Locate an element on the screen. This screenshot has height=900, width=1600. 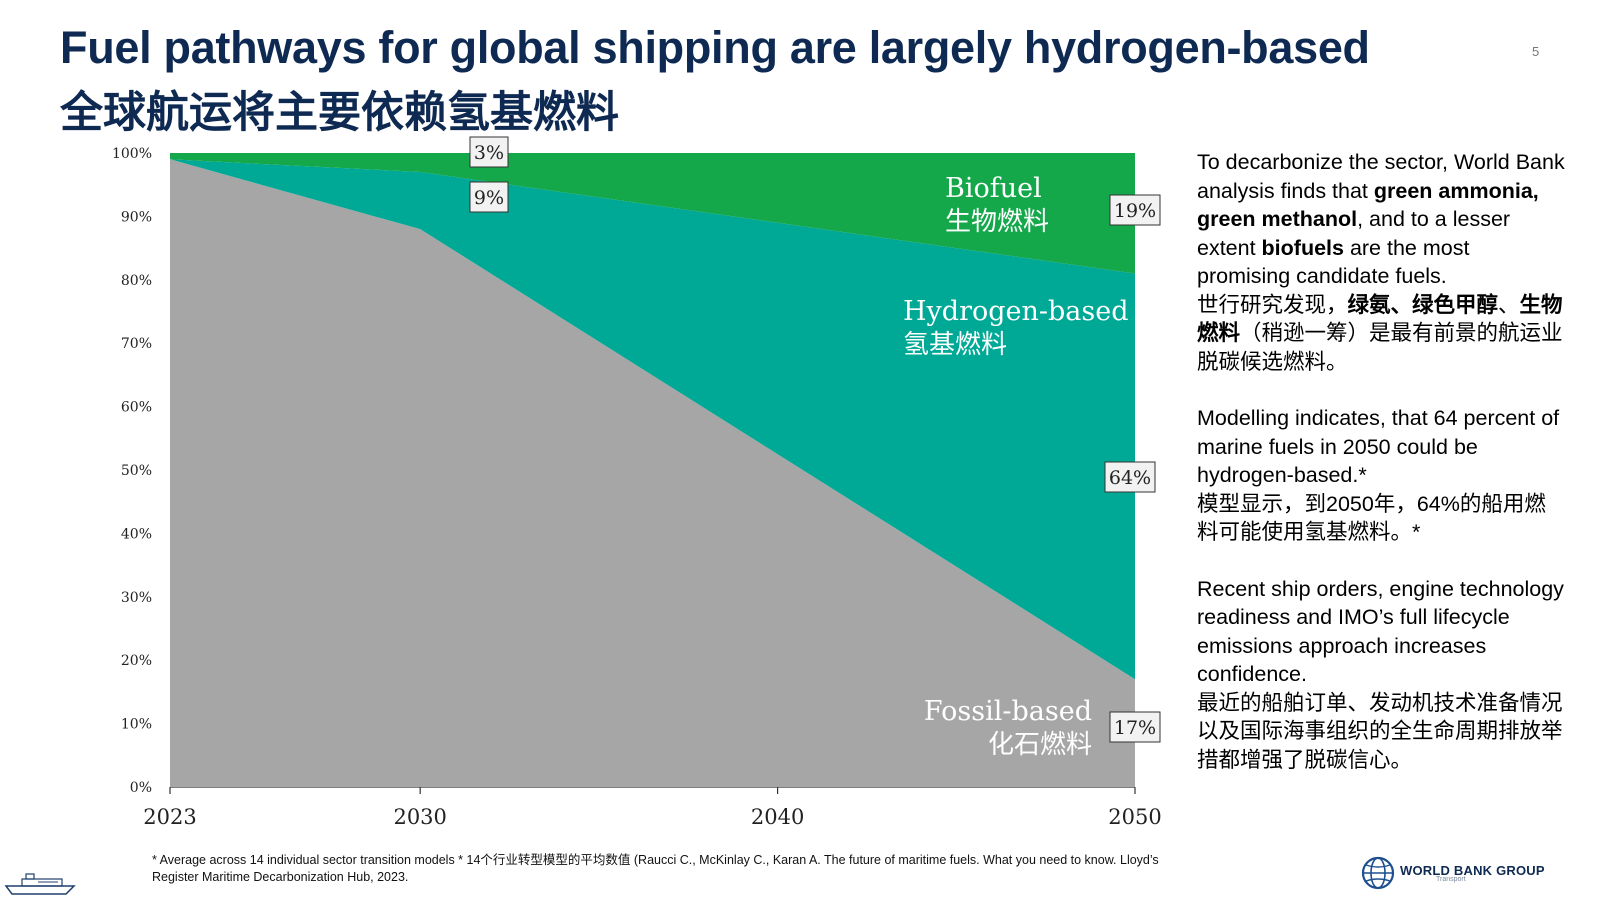
series-label-zh: 化石燃料 is located at coordinates (1040, 745).